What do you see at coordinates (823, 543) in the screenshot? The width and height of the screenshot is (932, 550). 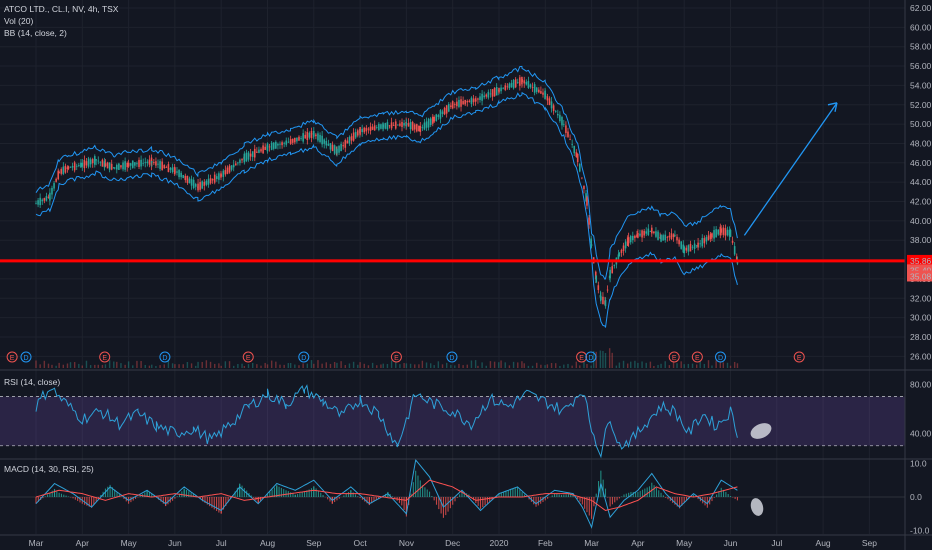 I see `x-tick-label: Aug` at bounding box center [823, 543].